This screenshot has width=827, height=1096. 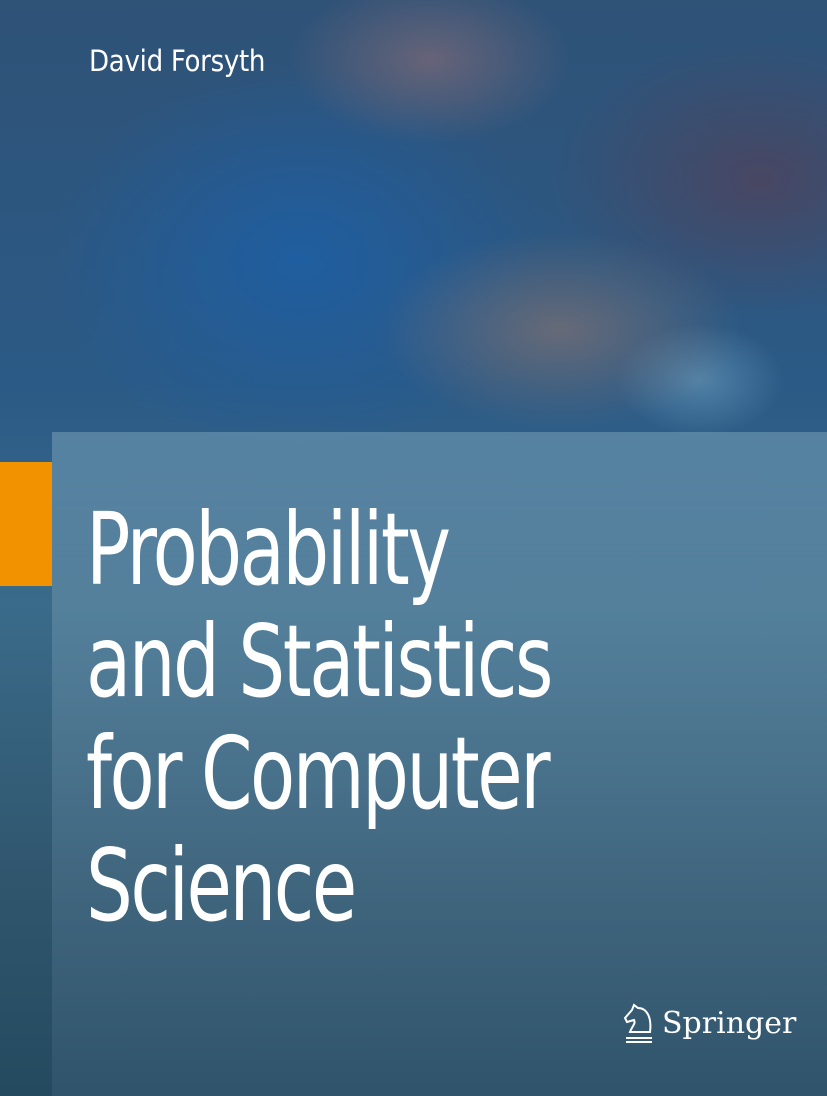 I want to click on publisher-logo: Springer, so click(x=709, y=1023).